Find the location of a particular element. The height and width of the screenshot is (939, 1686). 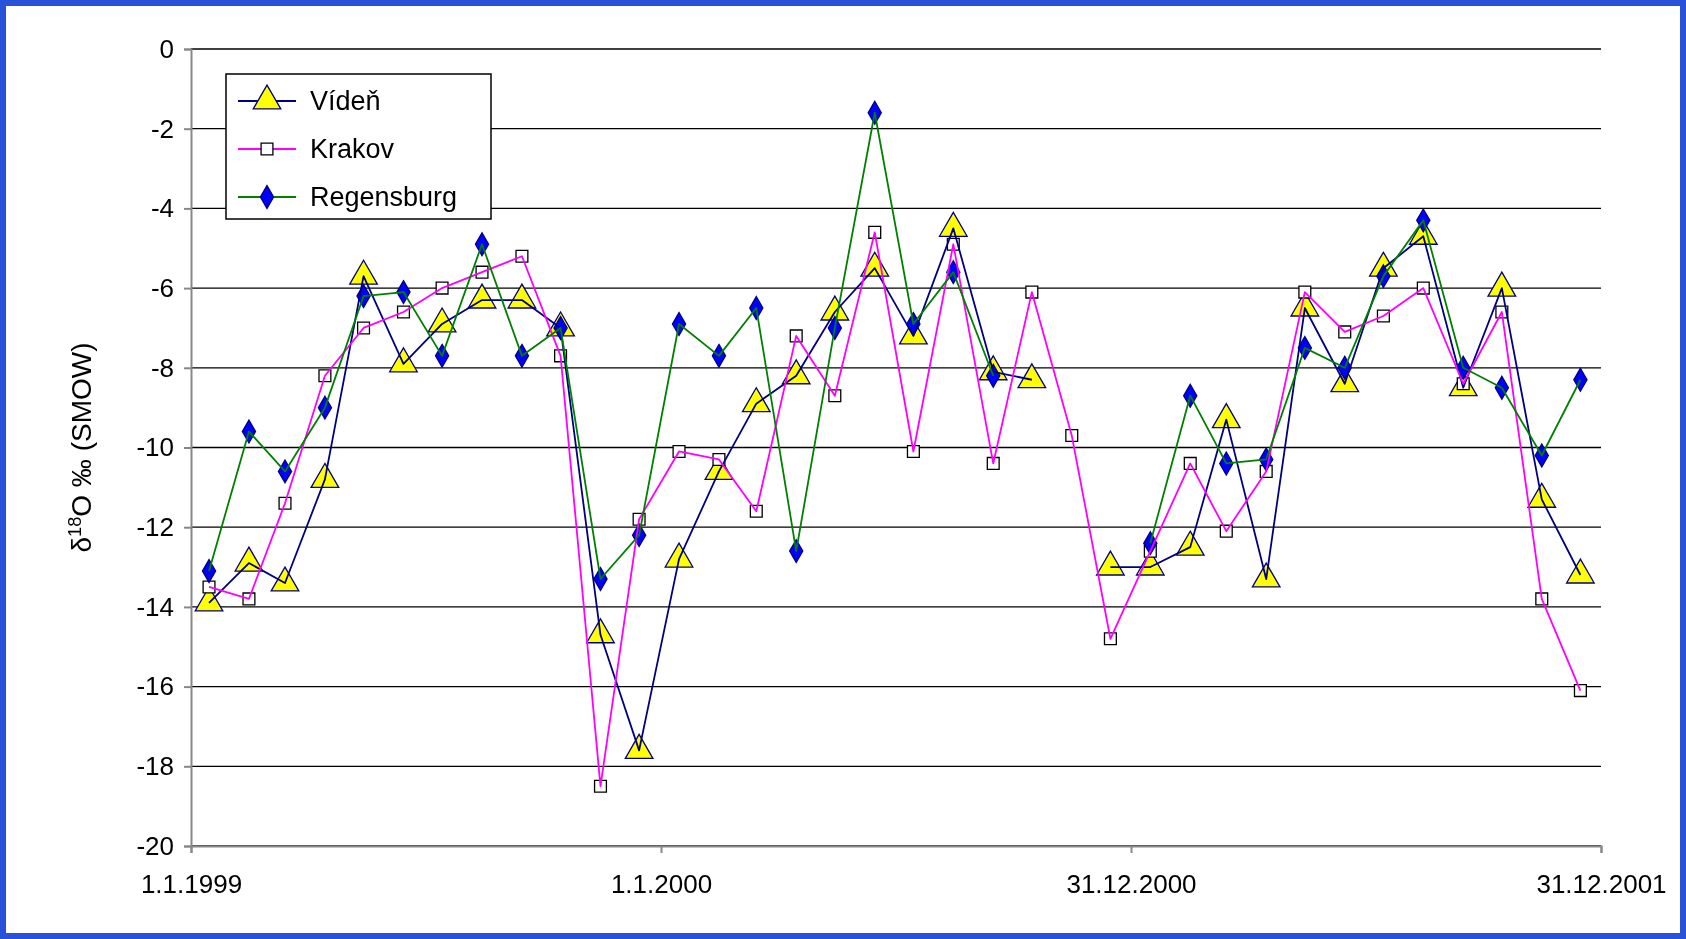

x-tick-label: 1.1.1999 is located at coordinates (191, 884).